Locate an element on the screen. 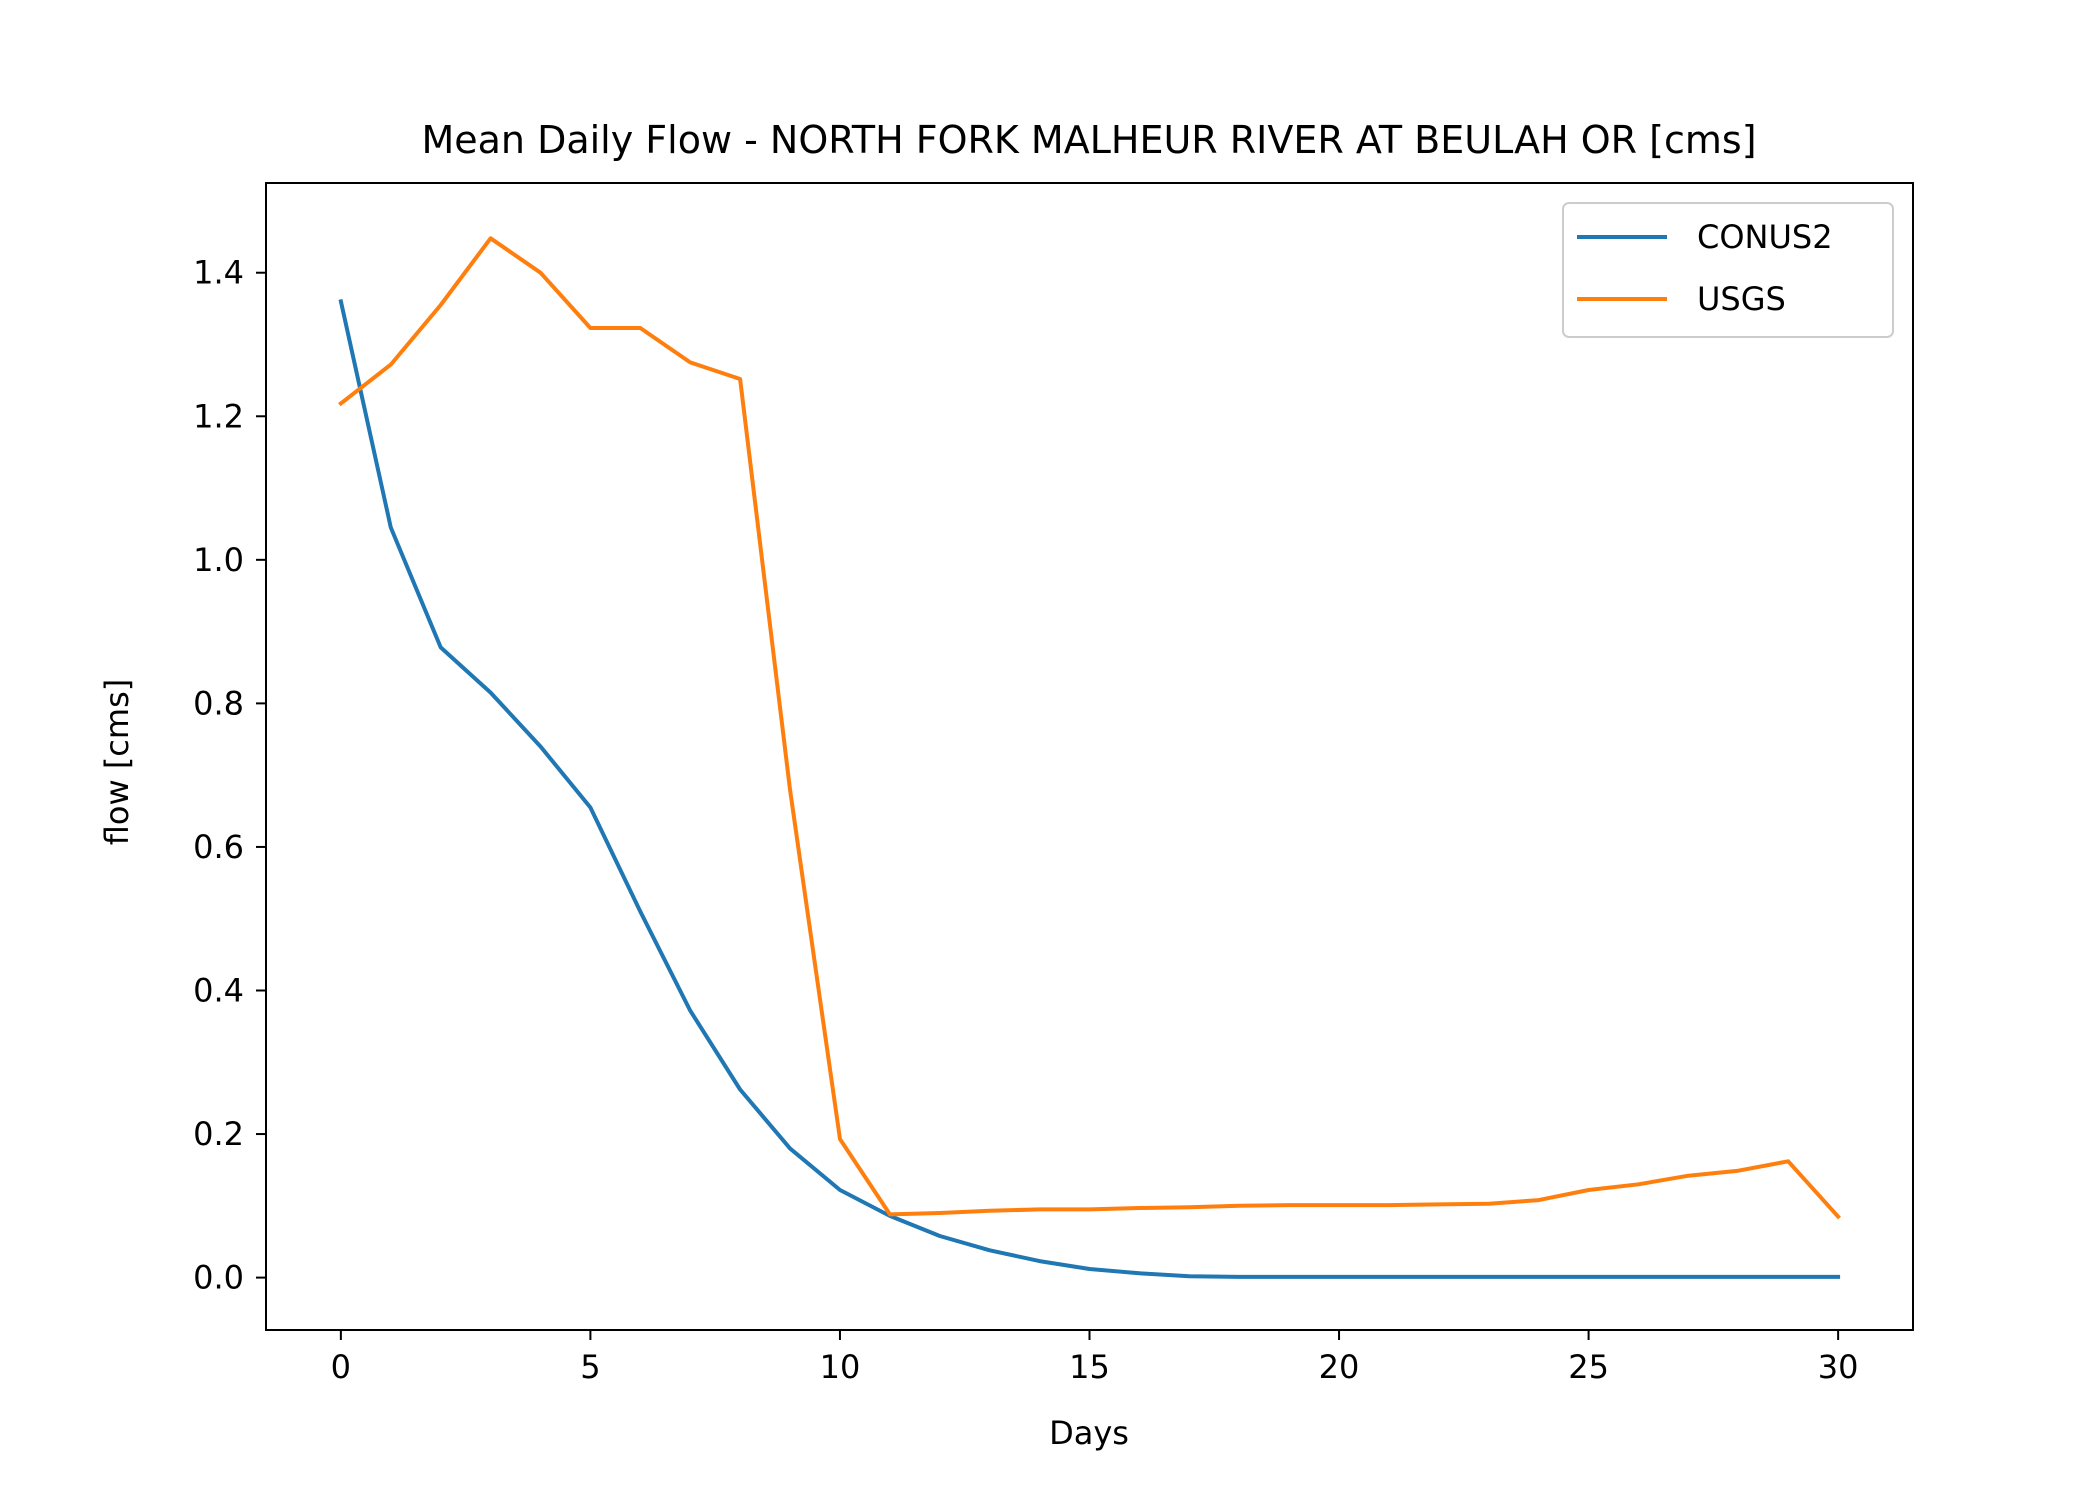  legend-label-usgs: USGS is located at coordinates (1741, 299).